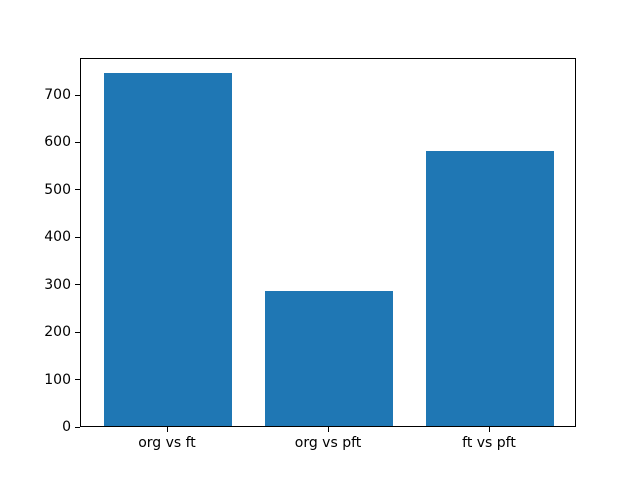 The image size is (640, 480). Describe the element at coordinates (328, 443) in the screenshot. I see `x-tick-label: org vs pft` at that location.